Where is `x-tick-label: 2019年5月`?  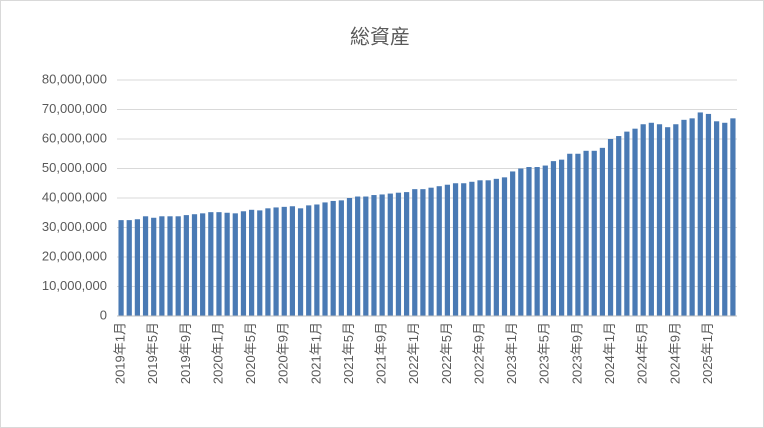 x-tick-label: 2019年5月 is located at coordinates (152, 353).